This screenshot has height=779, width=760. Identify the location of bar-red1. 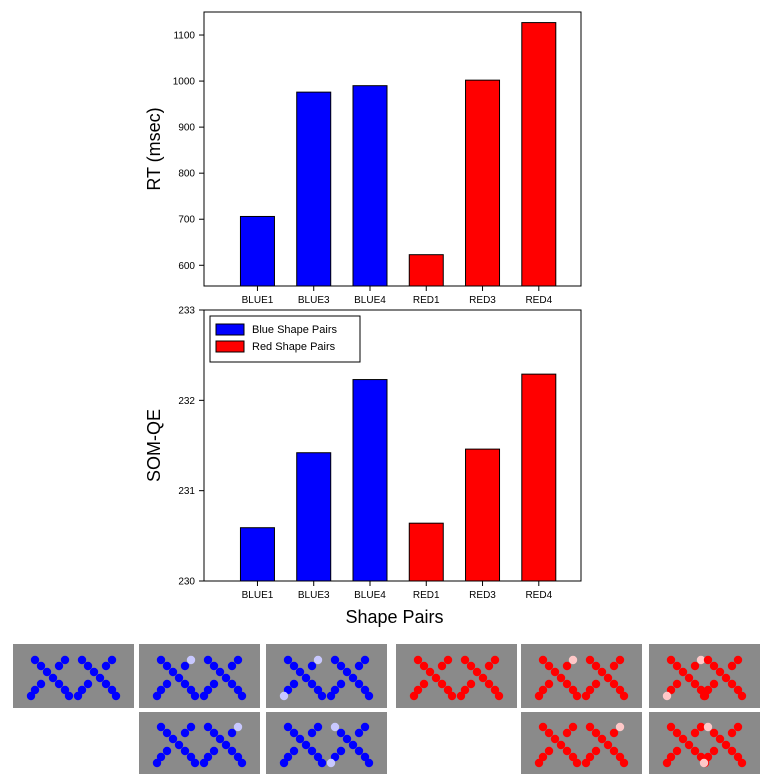
(426, 552).